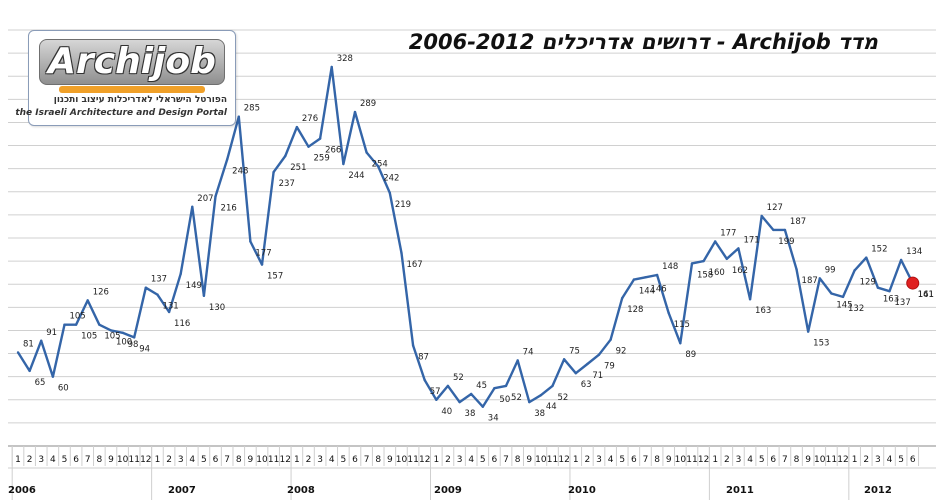 This screenshot has width=940, height=500. I want to click on data-label: 79, so click(609, 367).